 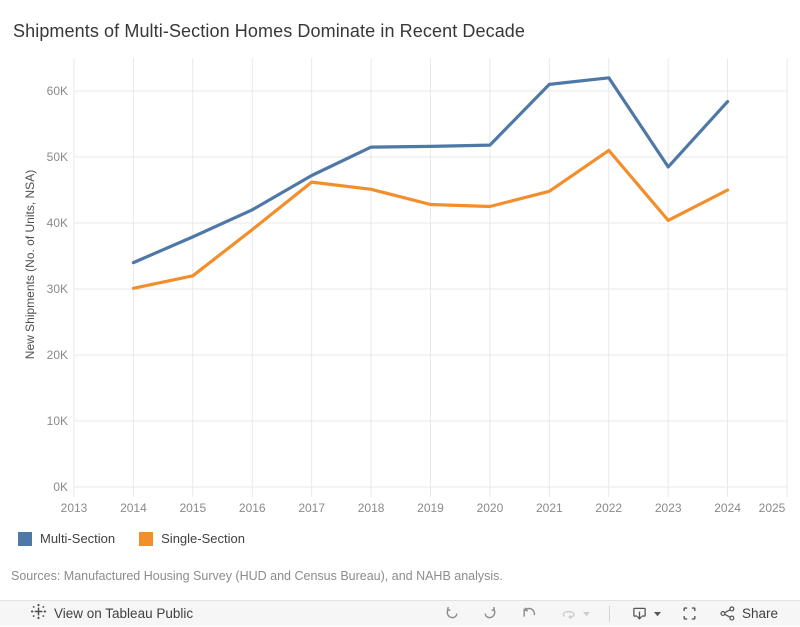 I want to click on x-axis-tick-label: 2013, so click(x=74, y=508).